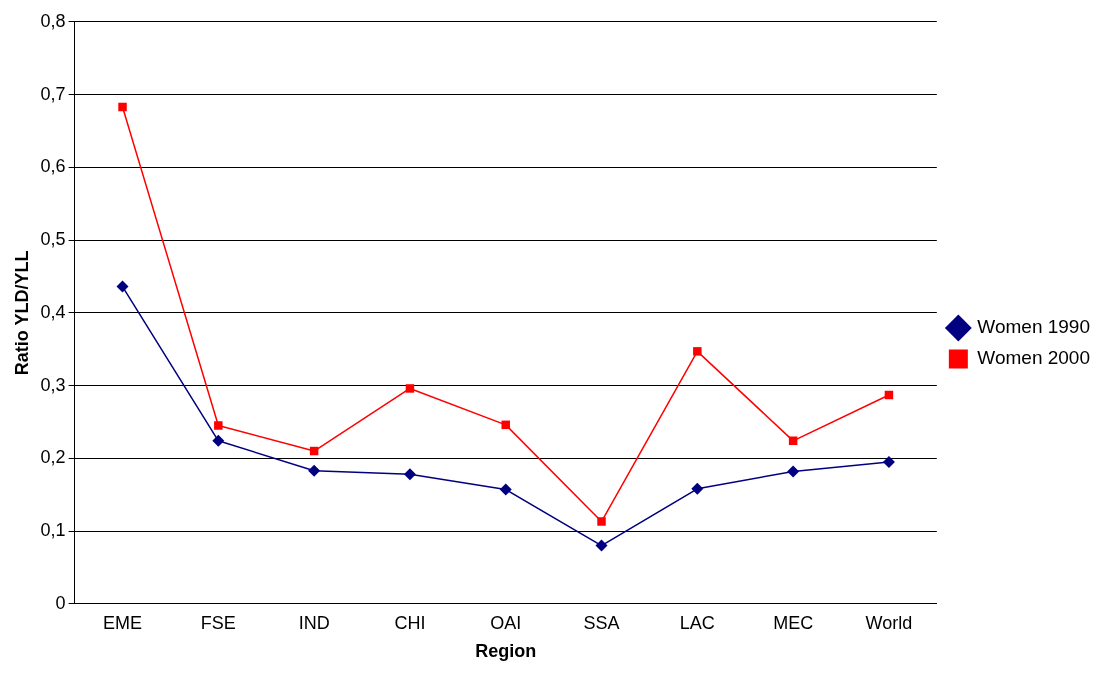 This screenshot has width=1120, height=675. What do you see at coordinates (21, 313) in the screenshot?
I see `y-axis-title: Ratio YLD/YLL` at bounding box center [21, 313].